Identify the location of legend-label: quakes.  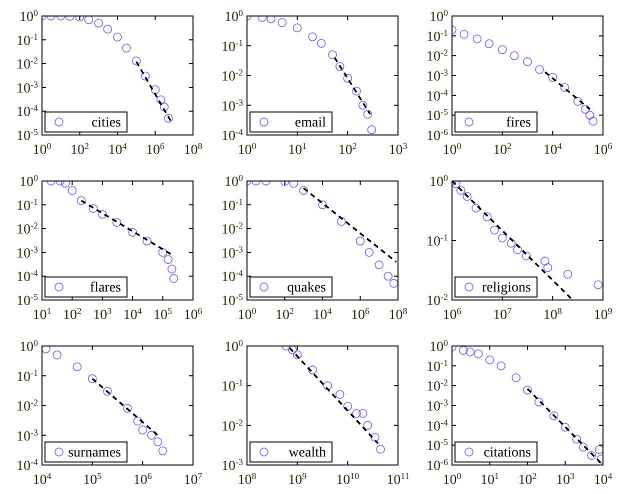
(306, 288).